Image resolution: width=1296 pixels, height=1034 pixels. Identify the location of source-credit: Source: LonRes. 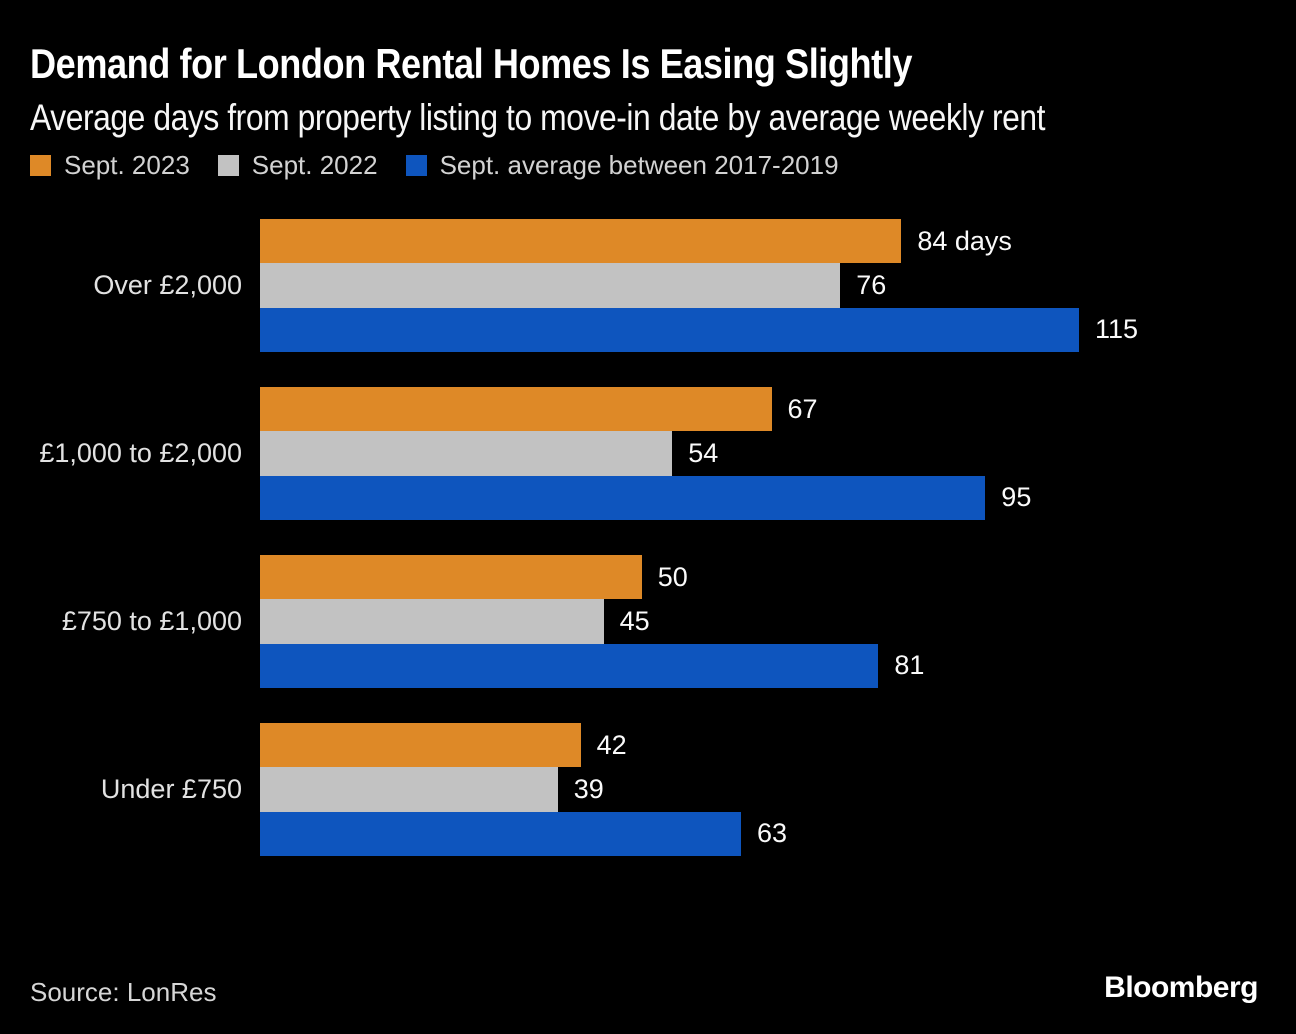
(123, 992).